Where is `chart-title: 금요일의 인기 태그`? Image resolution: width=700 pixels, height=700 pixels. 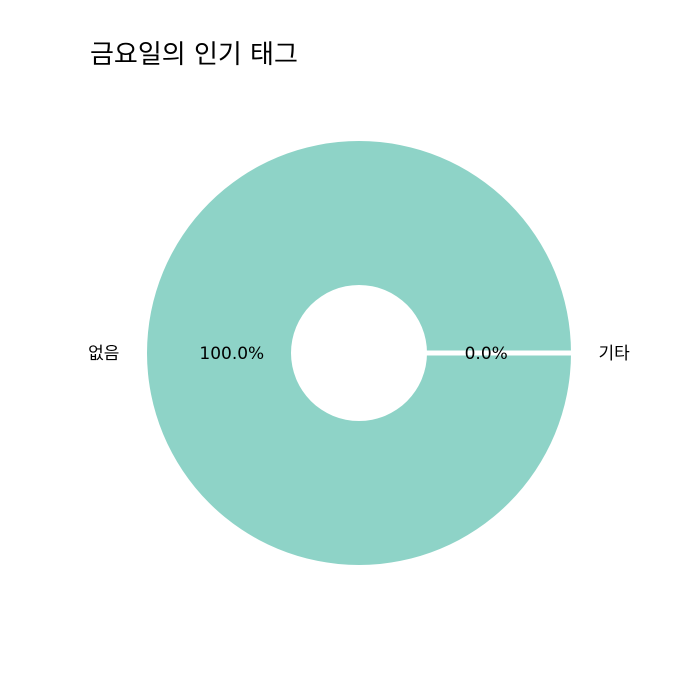
chart-title: 금요일의 인기 태그 is located at coordinates (194, 55).